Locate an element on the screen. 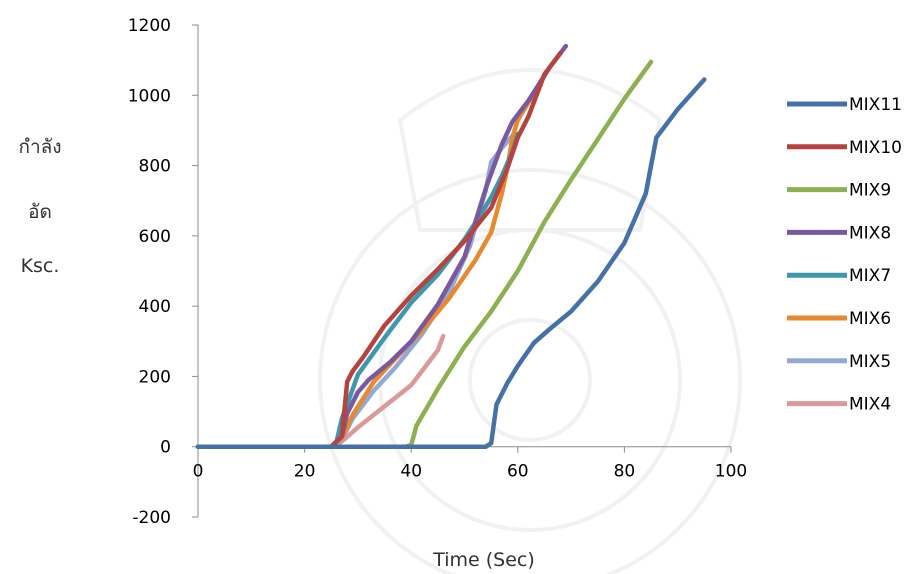  y-tick-labels: -200 0 200 400 600 800 1000 1200 is located at coordinates (163, 272).